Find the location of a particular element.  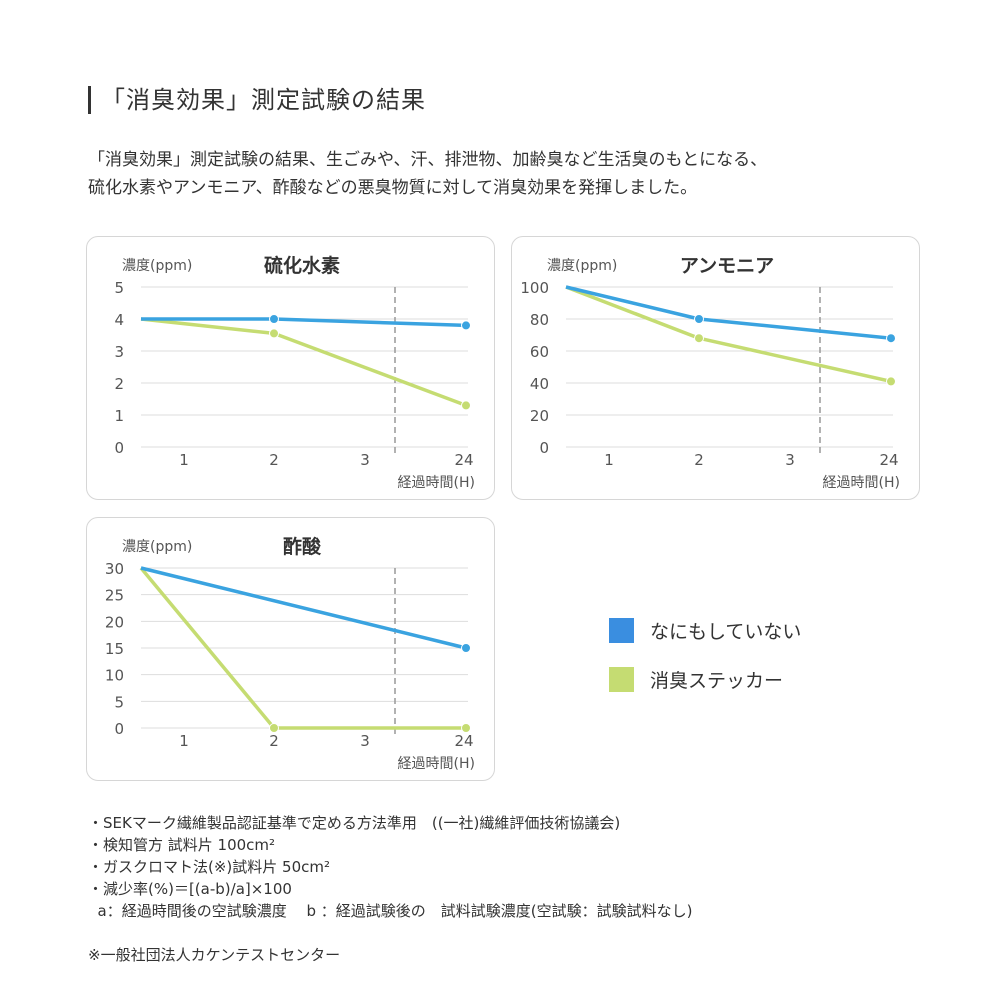

chart-card-acetic-acid: 濃度(ppm) 酢酸 0 5 10 15 20 25 30 1 2 3 24 経過時間(H) is located at coordinates (290, 649).